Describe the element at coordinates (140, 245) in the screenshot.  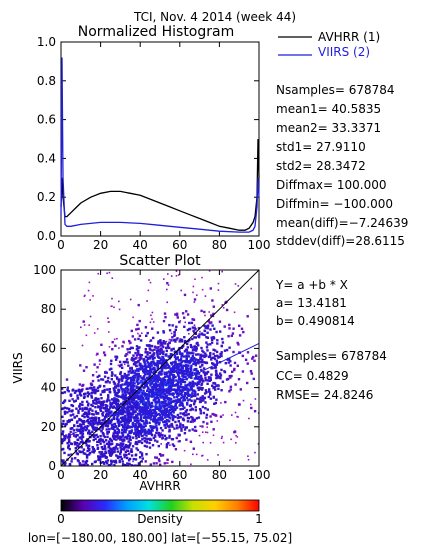
I see `histogram-xtick-label: 40` at that location.